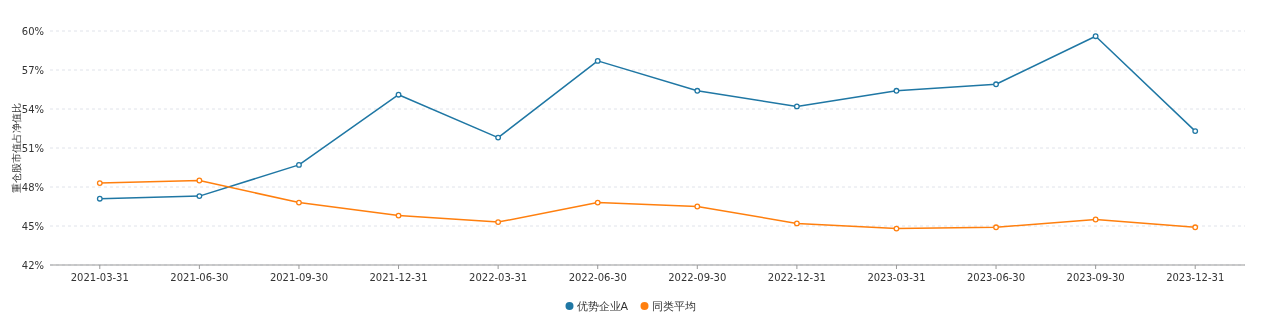 Image resolution: width=1270 pixels, height=320 pixels. Describe the element at coordinates (896, 277) in the screenshot. I see `x-tick-label: 2023-03-31` at that location.